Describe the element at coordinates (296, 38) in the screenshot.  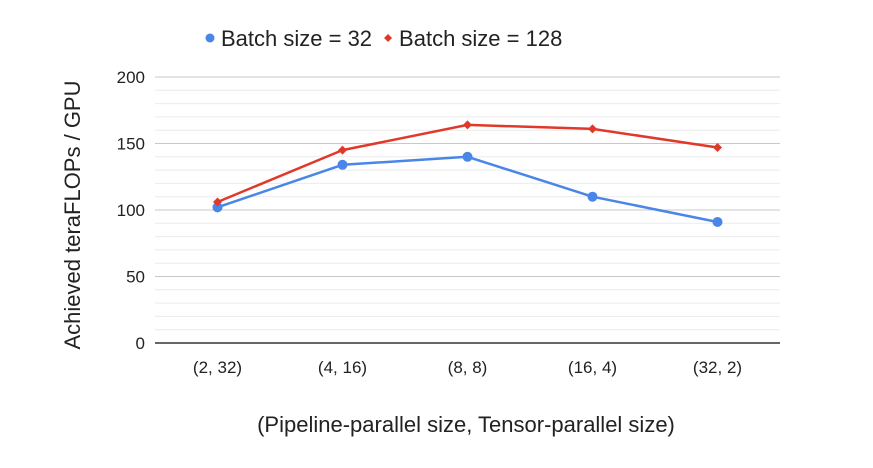
I see `legend-label-1: Batch size = 32` at that location.